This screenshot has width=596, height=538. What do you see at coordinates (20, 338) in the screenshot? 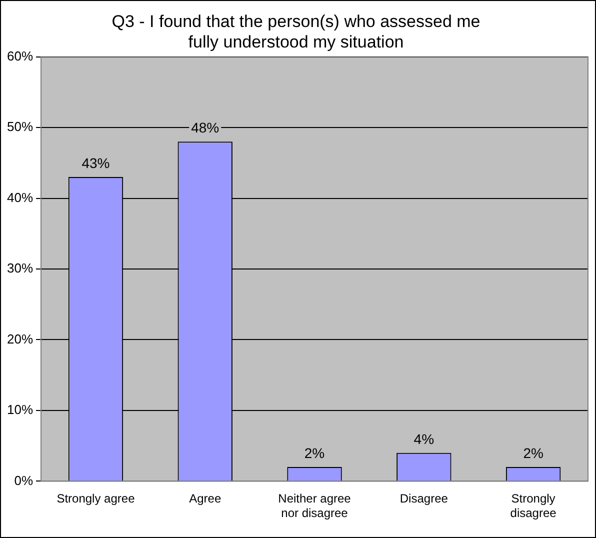
I see `y-tick-label: 20%` at bounding box center [20, 338].